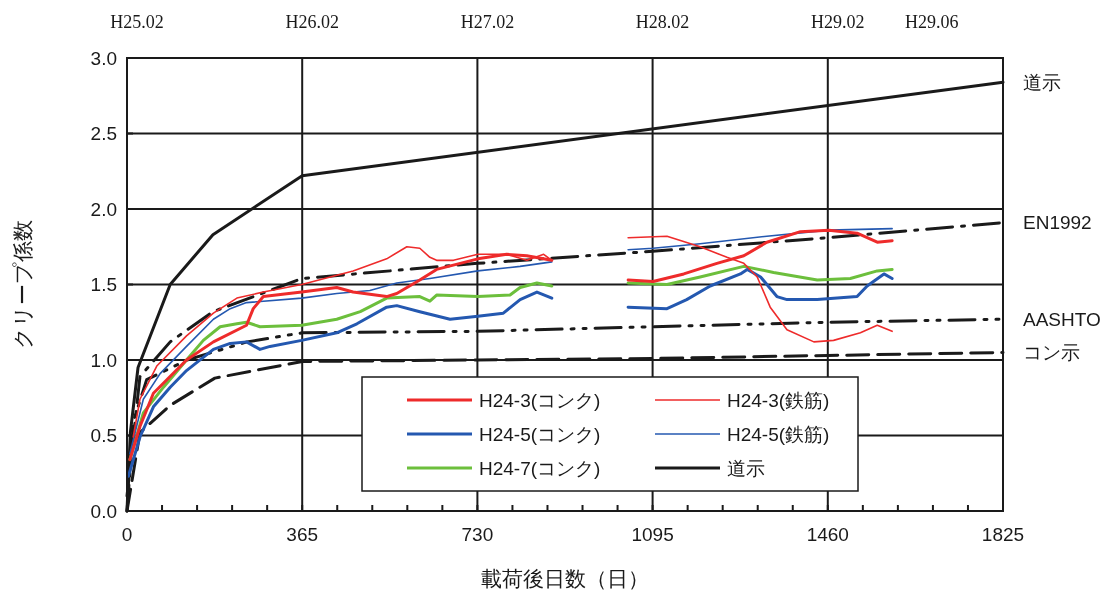 This screenshot has height=594, width=1115. What do you see at coordinates (22, 284) in the screenshot?
I see `y-axis-title: クリープ係数` at bounding box center [22, 284].